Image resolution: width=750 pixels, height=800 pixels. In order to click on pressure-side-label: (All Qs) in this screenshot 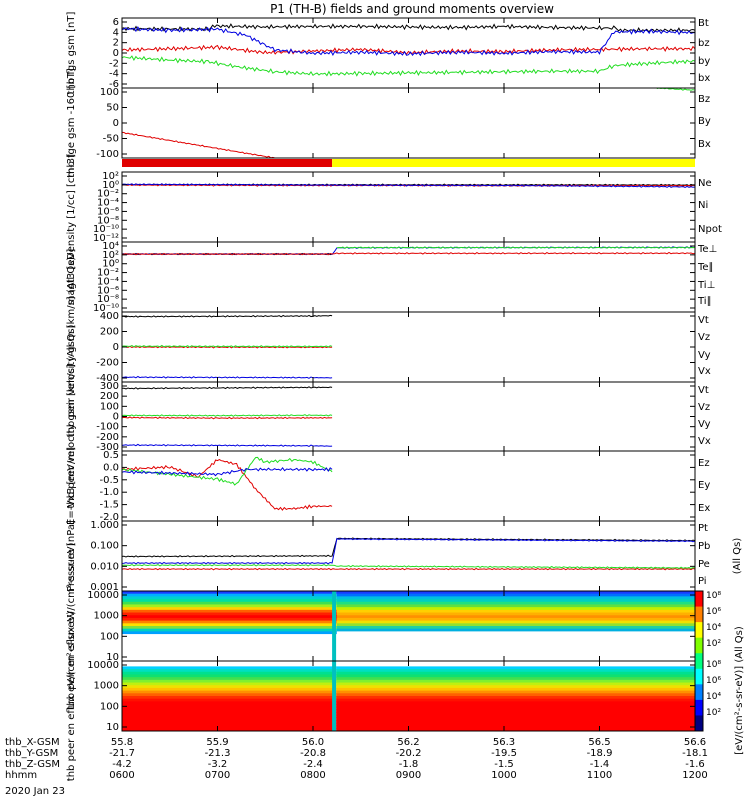, I will do `click(737, 556)`.